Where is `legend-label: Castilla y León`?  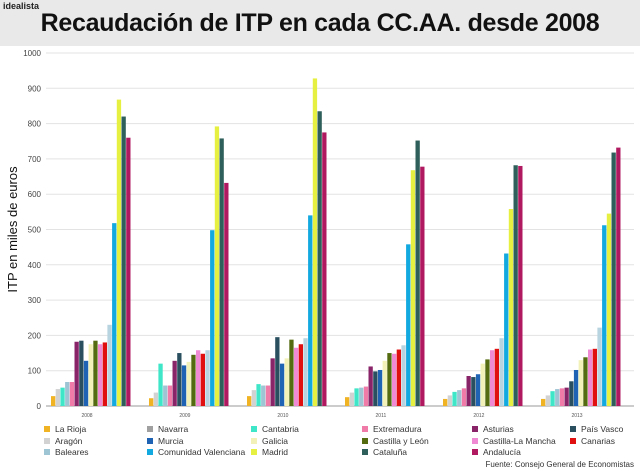
legend-label: Castilla y León is located at coordinates (401, 440).